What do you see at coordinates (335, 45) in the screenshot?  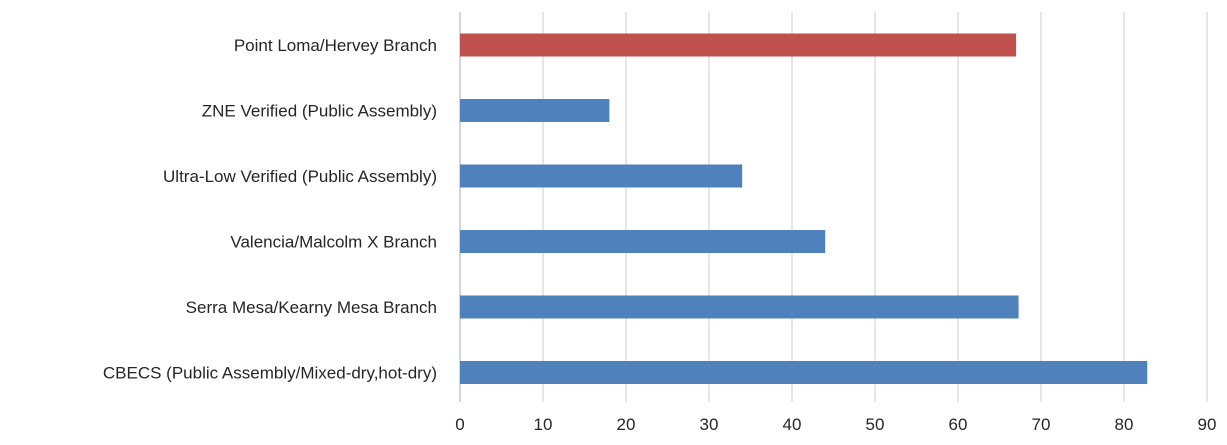 I see `category-label: Point Loma/Hervey Branch` at bounding box center [335, 45].